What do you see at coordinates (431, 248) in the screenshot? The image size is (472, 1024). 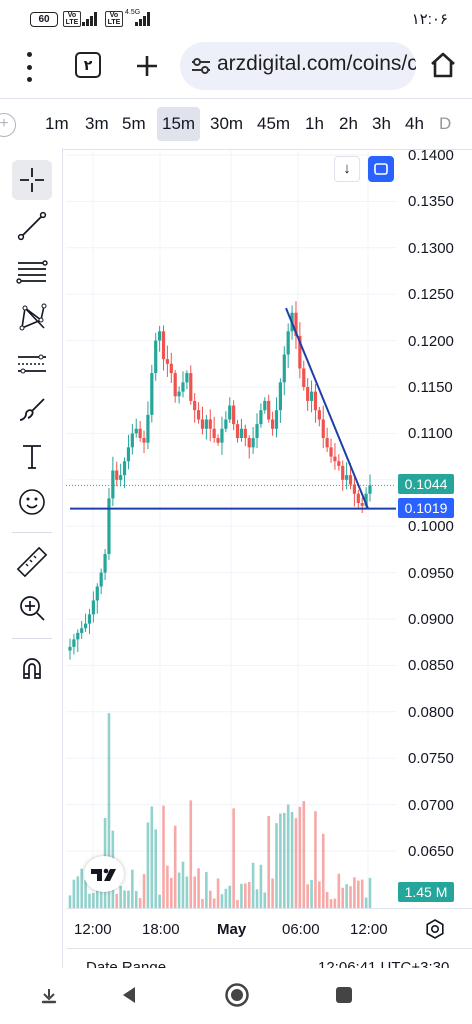 I see `price-label: 0.1300` at bounding box center [431, 248].